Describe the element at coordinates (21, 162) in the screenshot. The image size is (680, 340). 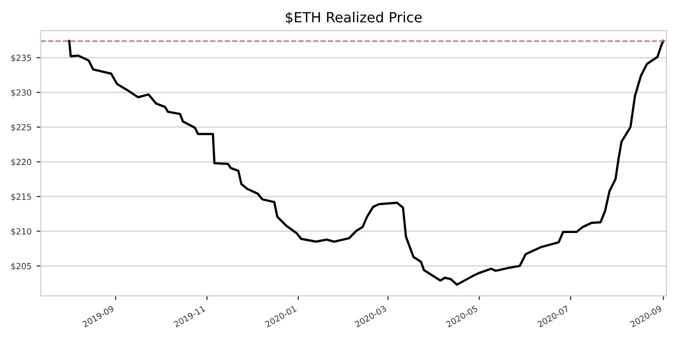
I see `y-tick-label: $220` at that location.